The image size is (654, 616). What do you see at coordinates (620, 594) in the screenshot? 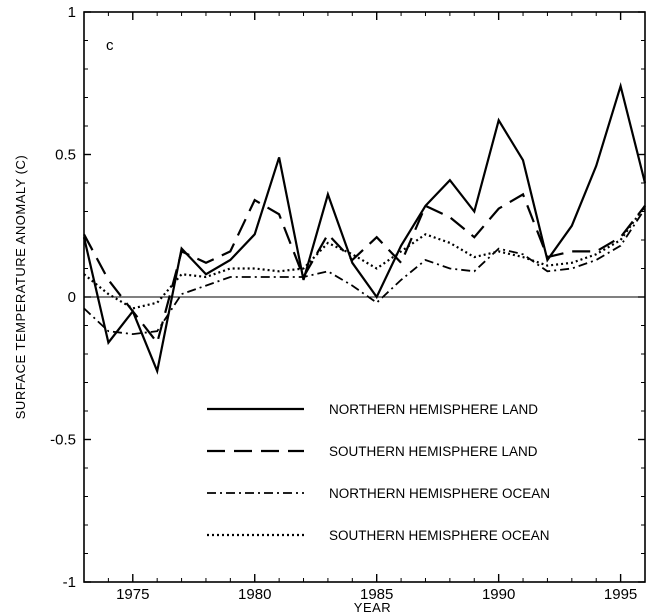
I see `x-tick-label: 1995` at bounding box center [620, 594].